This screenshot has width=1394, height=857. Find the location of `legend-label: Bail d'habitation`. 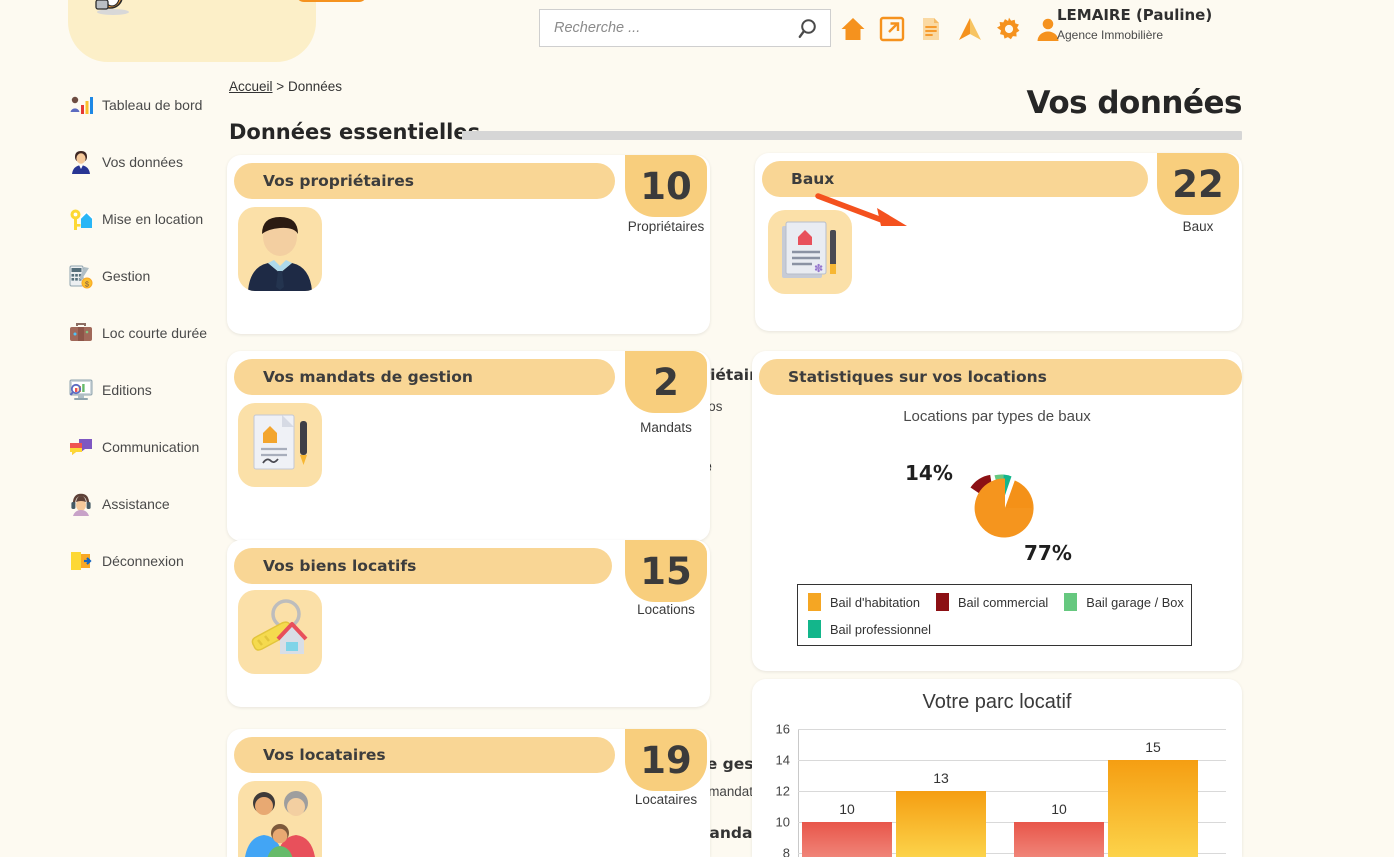

legend-label: Bail d'habitation is located at coordinates (875, 602).